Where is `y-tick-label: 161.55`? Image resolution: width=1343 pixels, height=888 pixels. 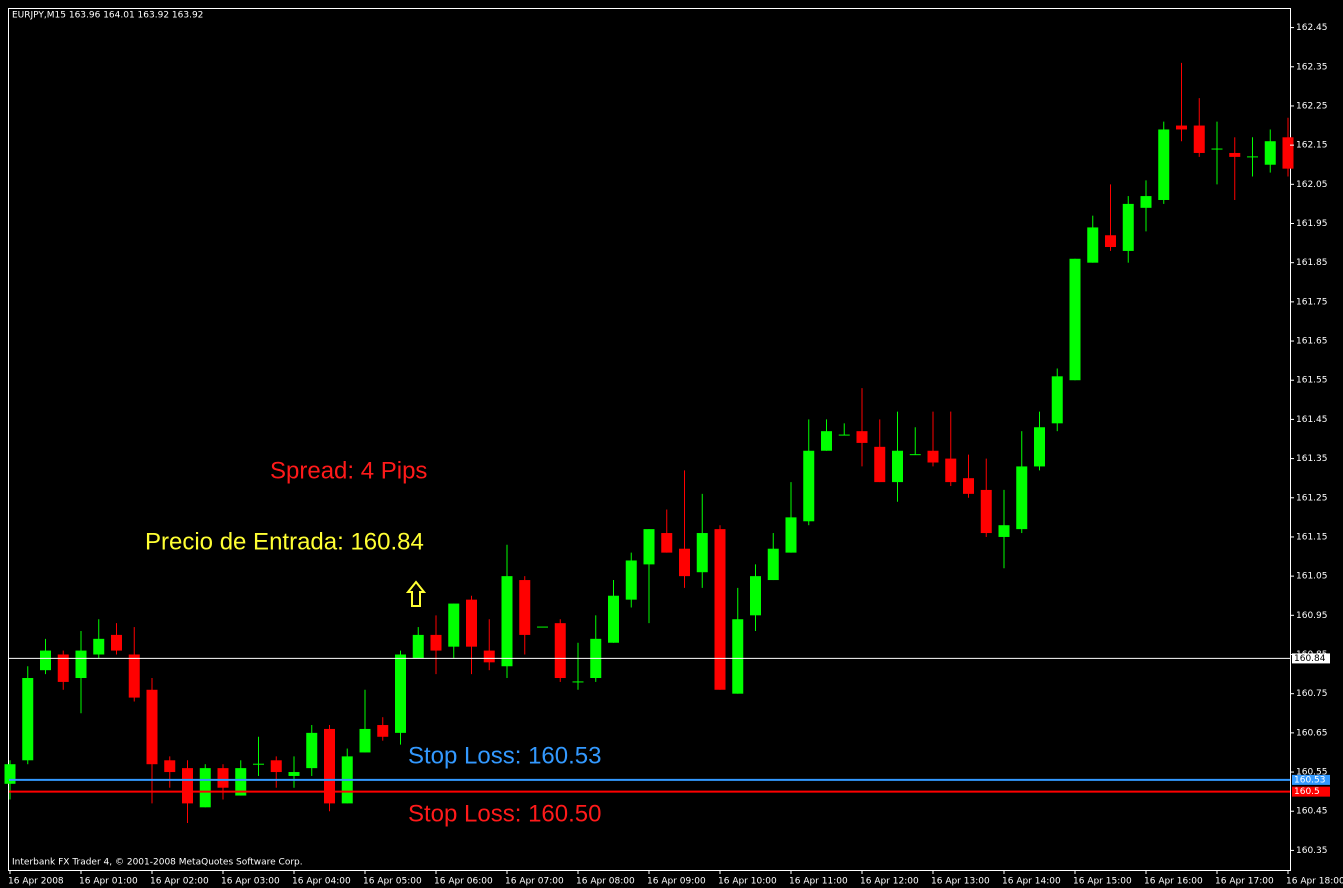 y-tick-label: 161.55 is located at coordinates (1312, 381).